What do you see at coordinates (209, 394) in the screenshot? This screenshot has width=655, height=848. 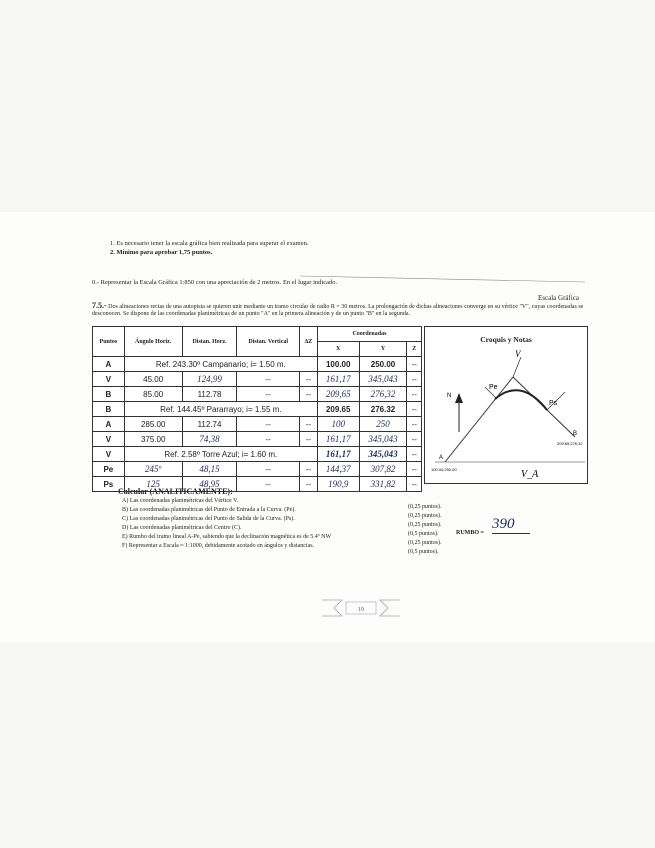 I see `table-cell: 112.78` at bounding box center [209, 394].